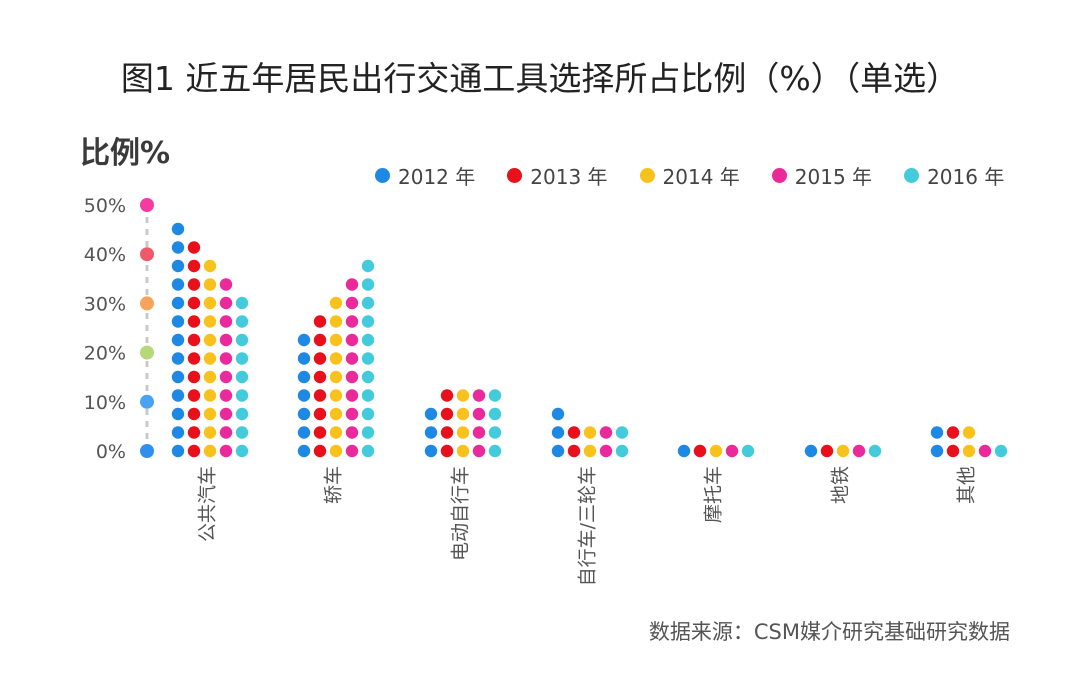 Image resolution: width=1080 pixels, height=700 pixels. I want to click on y-axis-label: 比例%, so click(125, 153).